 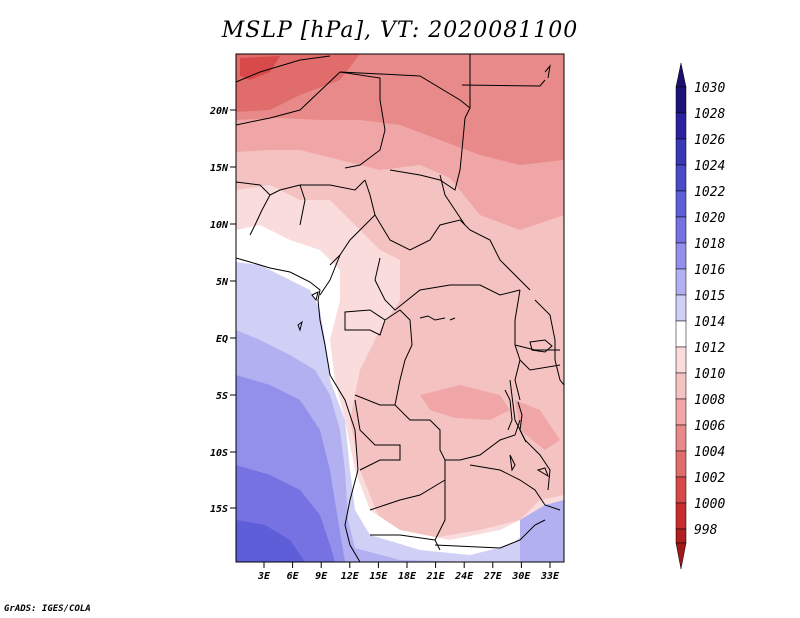 I want to click on longitude-axis: 3E 6E 9E 12E 15E 18E 21E 24E 27E 30E 33E, so click(x=408, y=572).